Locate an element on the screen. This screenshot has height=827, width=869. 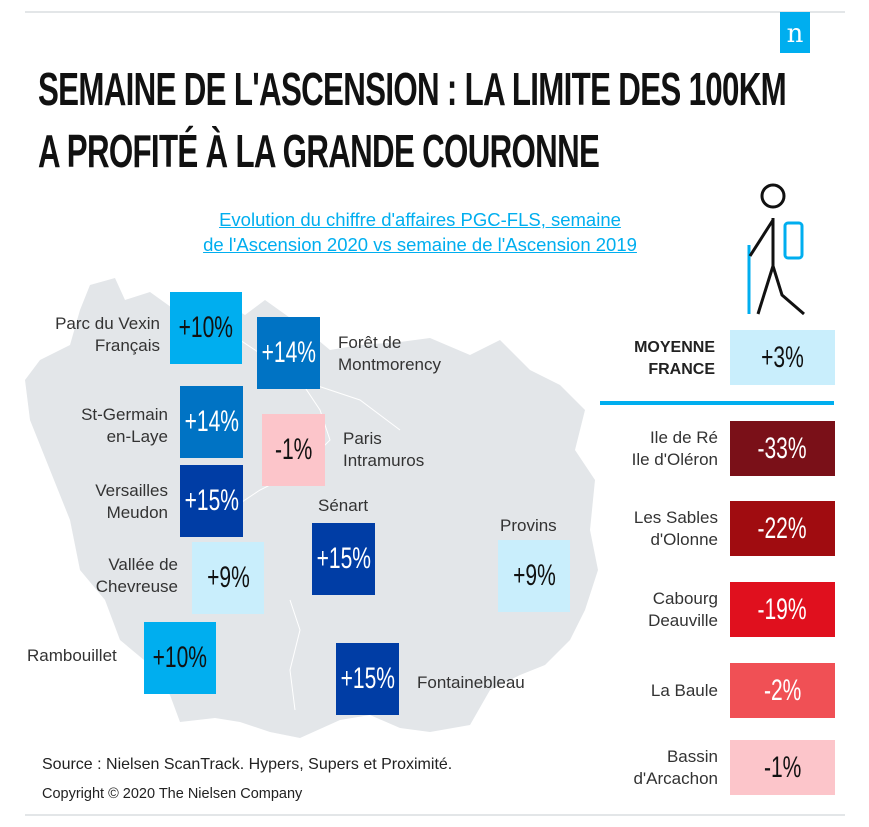
top-divider is located at coordinates (435, 12).